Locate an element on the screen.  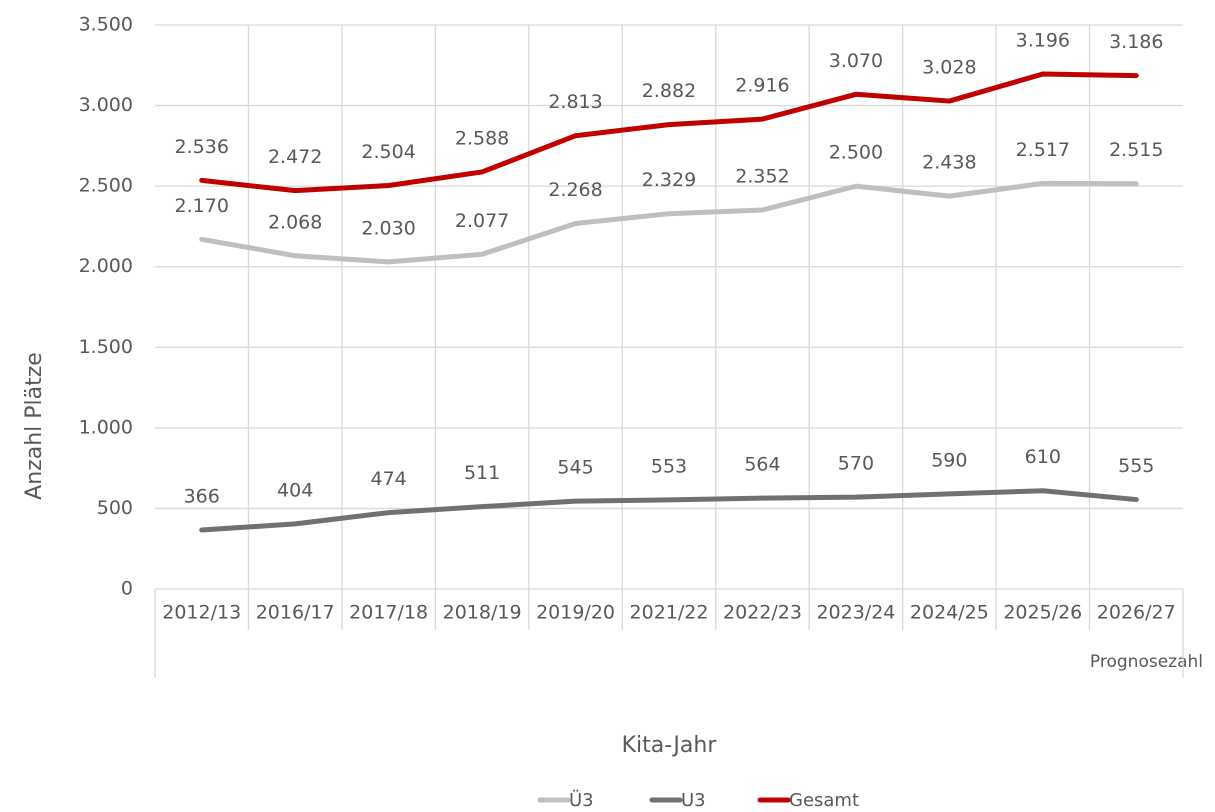
data-label: 2.517 is located at coordinates (1043, 150).